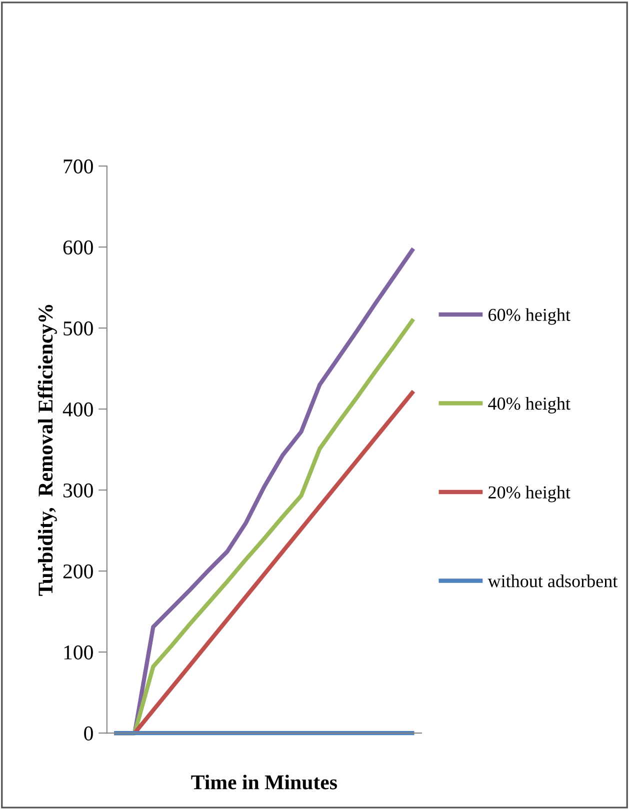 The height and width of the screenshot is (810, 629). Describe the element at coordinates (264, 782) in the screenshot. I see `x-axis-title: Time in Minutes` at that location.